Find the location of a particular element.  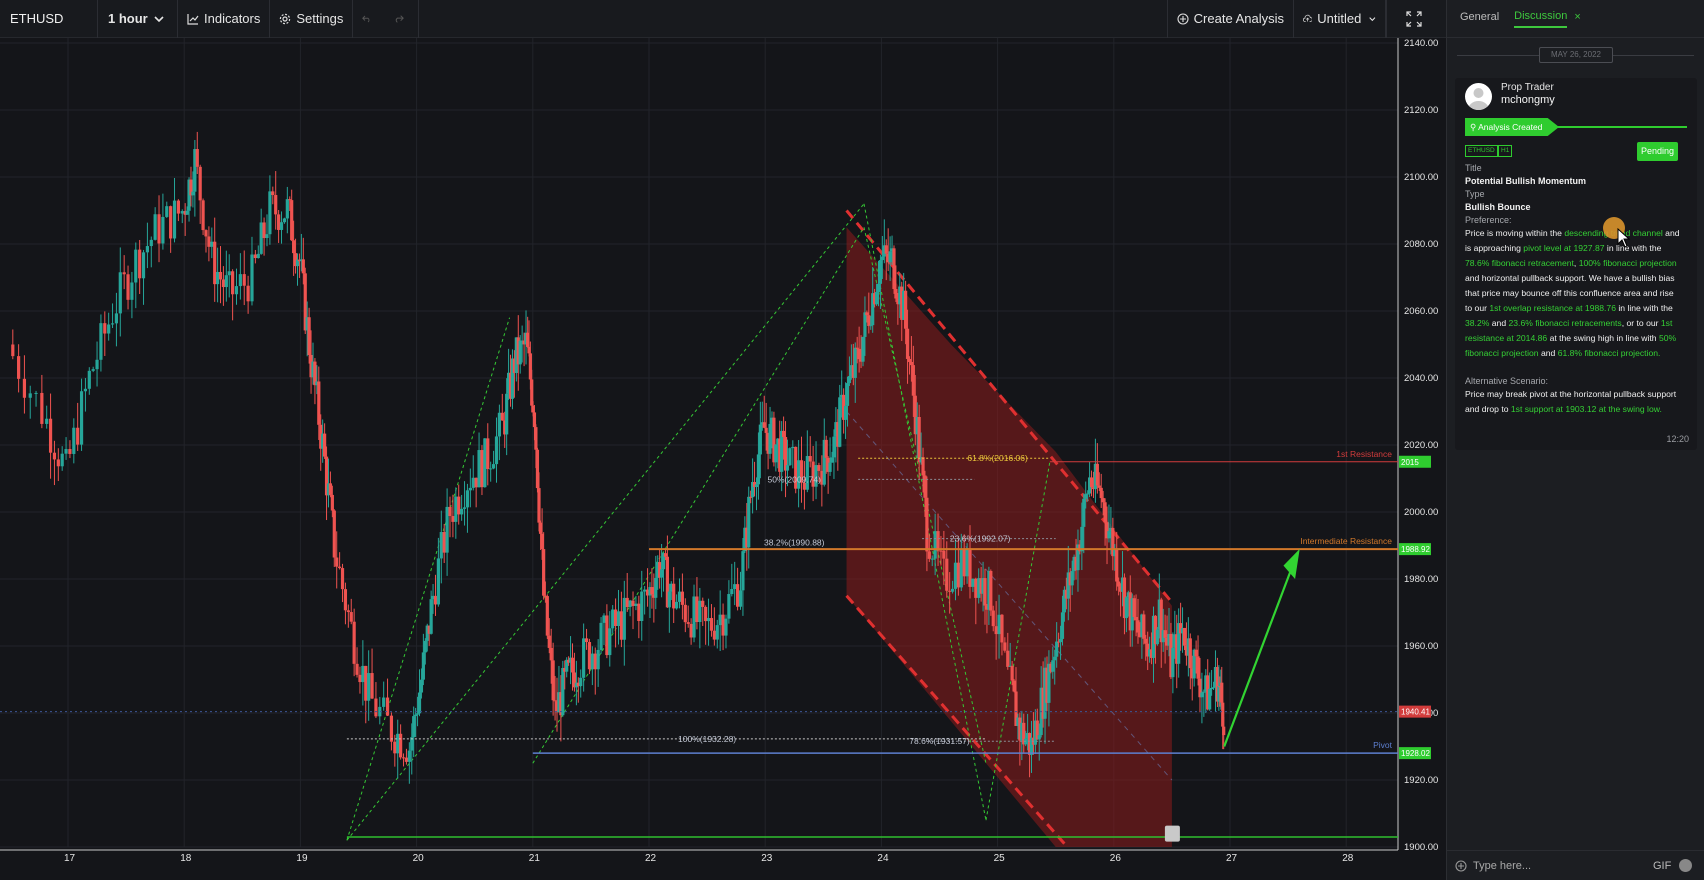

symbol-selector: ETHUSD is located at coordinates (49, 19).